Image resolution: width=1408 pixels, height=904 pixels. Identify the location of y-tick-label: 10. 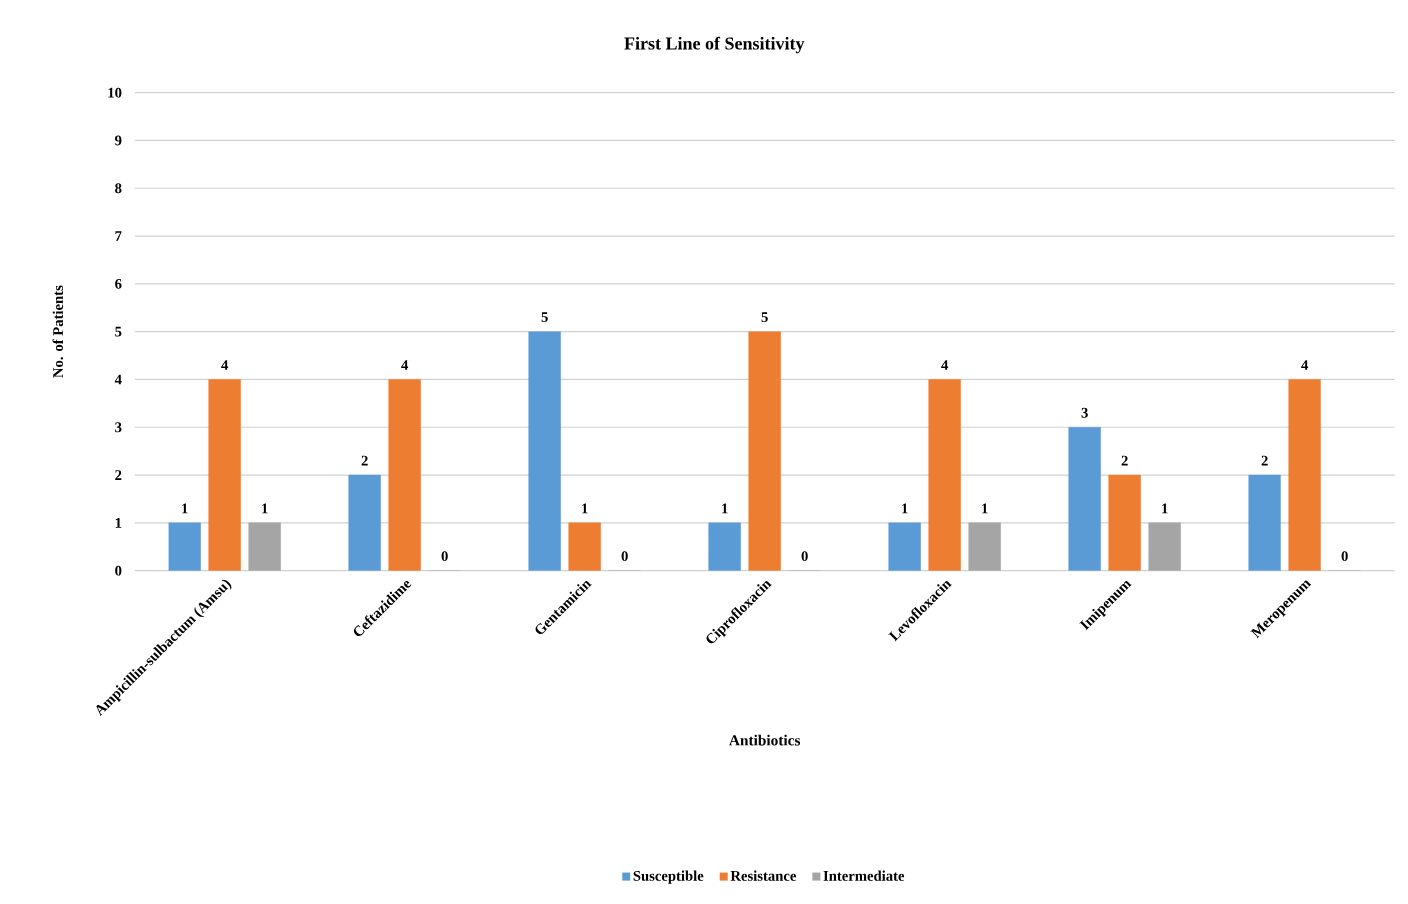
(115, 92).